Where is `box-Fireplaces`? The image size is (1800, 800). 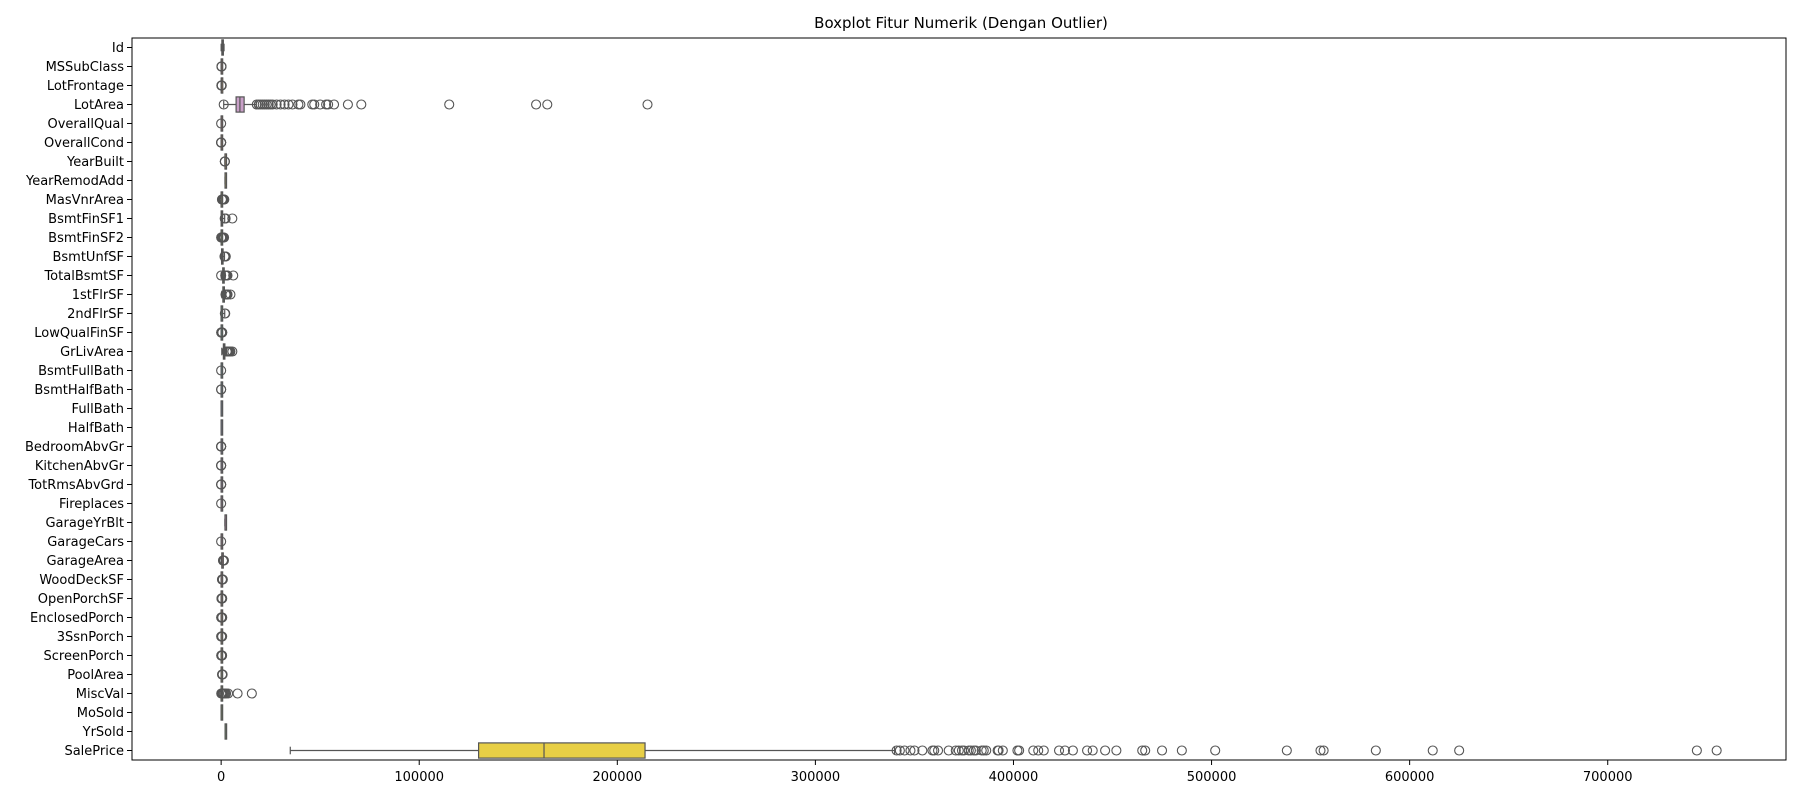 box-Fireplaces is located at coordinates (221, 503).